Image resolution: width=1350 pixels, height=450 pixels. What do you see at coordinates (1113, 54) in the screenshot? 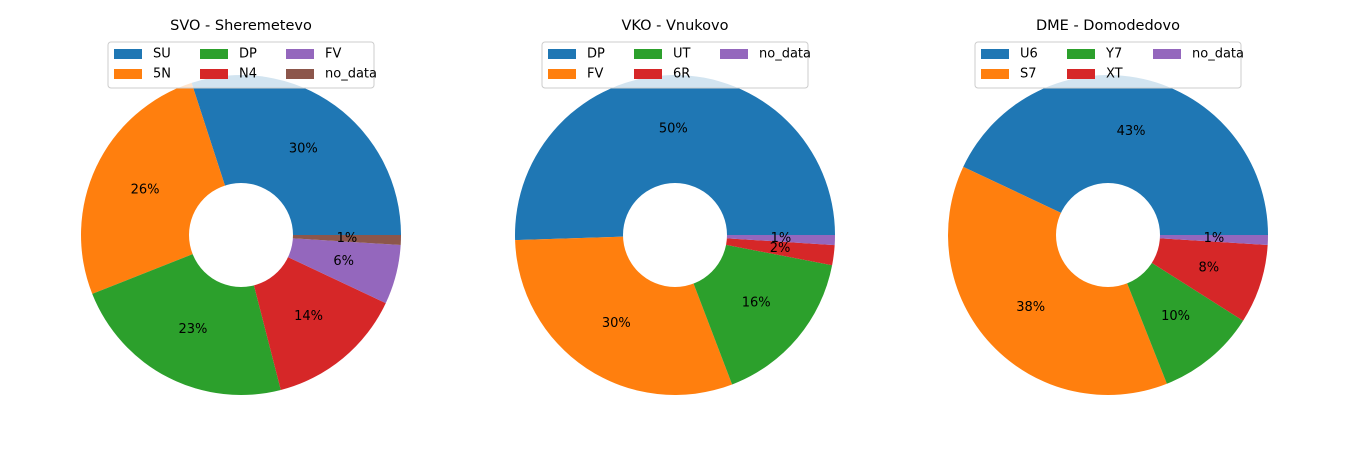
I see `legend-label-y7: Y7` at bounding box center [1113, 54].